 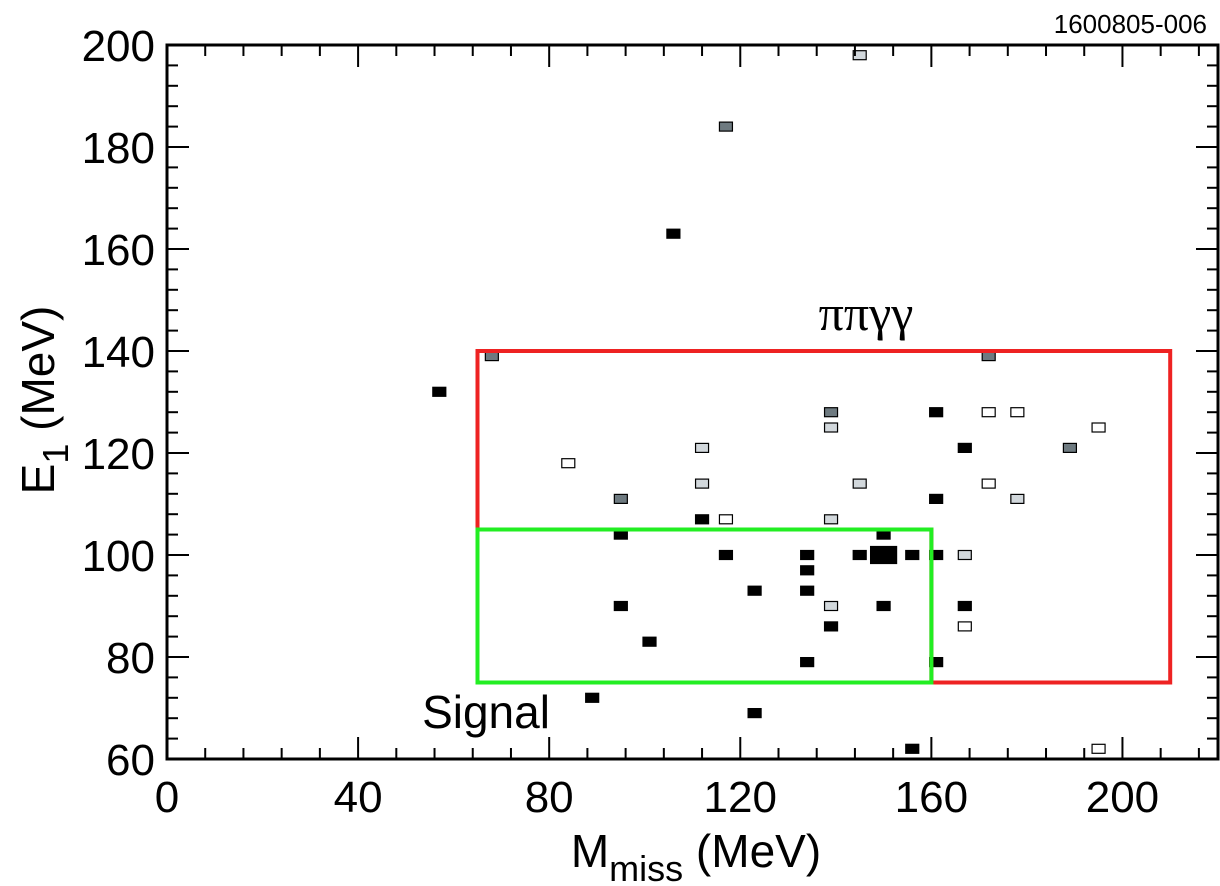 What do you see at coordinates (752, 851) in the screenshot?
I see `x-axis-title-unit: (MeV)` at bounding box center [752, 851].